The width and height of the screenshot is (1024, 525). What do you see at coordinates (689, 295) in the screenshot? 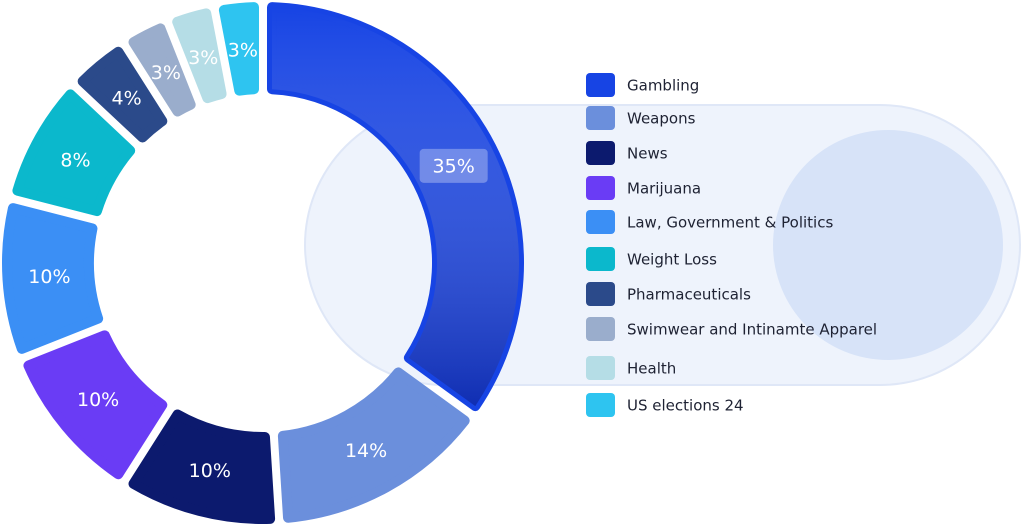
I see `legend-label: Pharmaceuticals` at bounding box center [689, 295].